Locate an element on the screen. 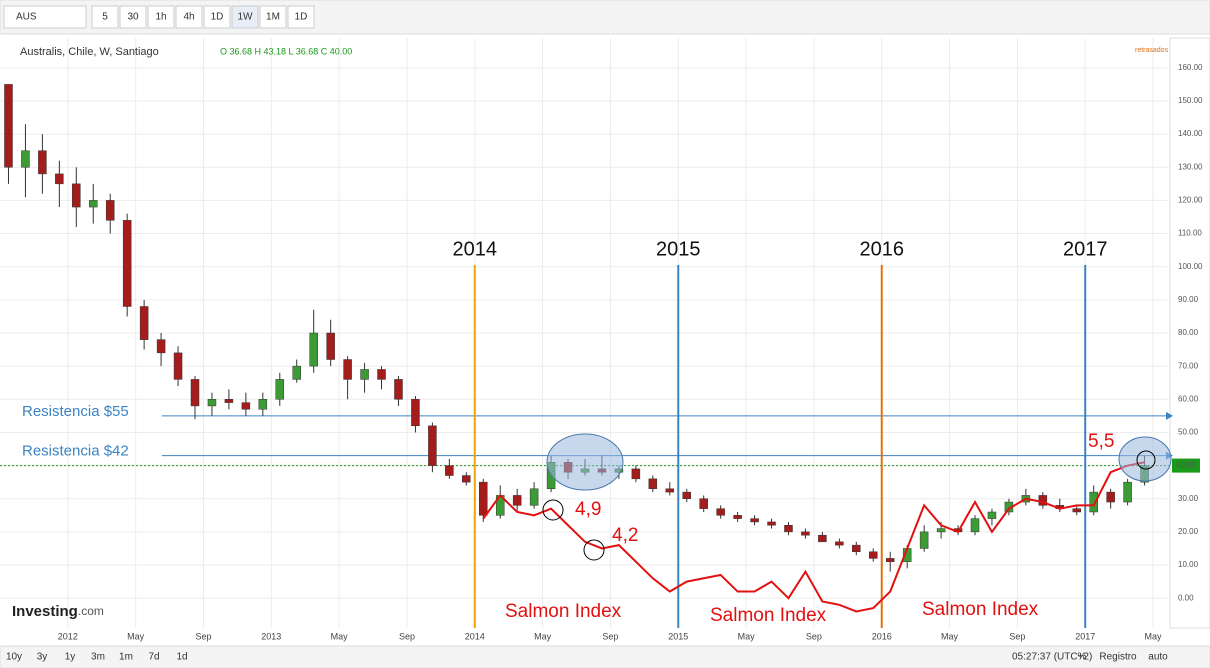 This screenshot has height=668, width=1210. symbol: AUS is located at coordinates (26, 17).